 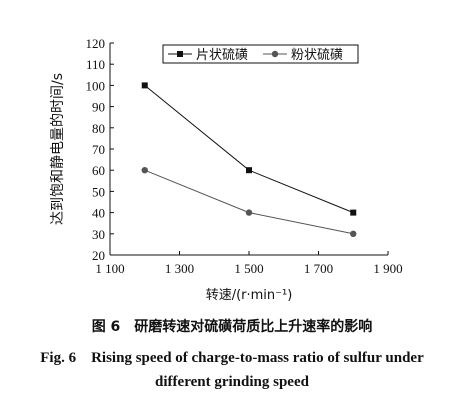 I want to click on x-tick-label: 1 100, so click(x=109, y=268).